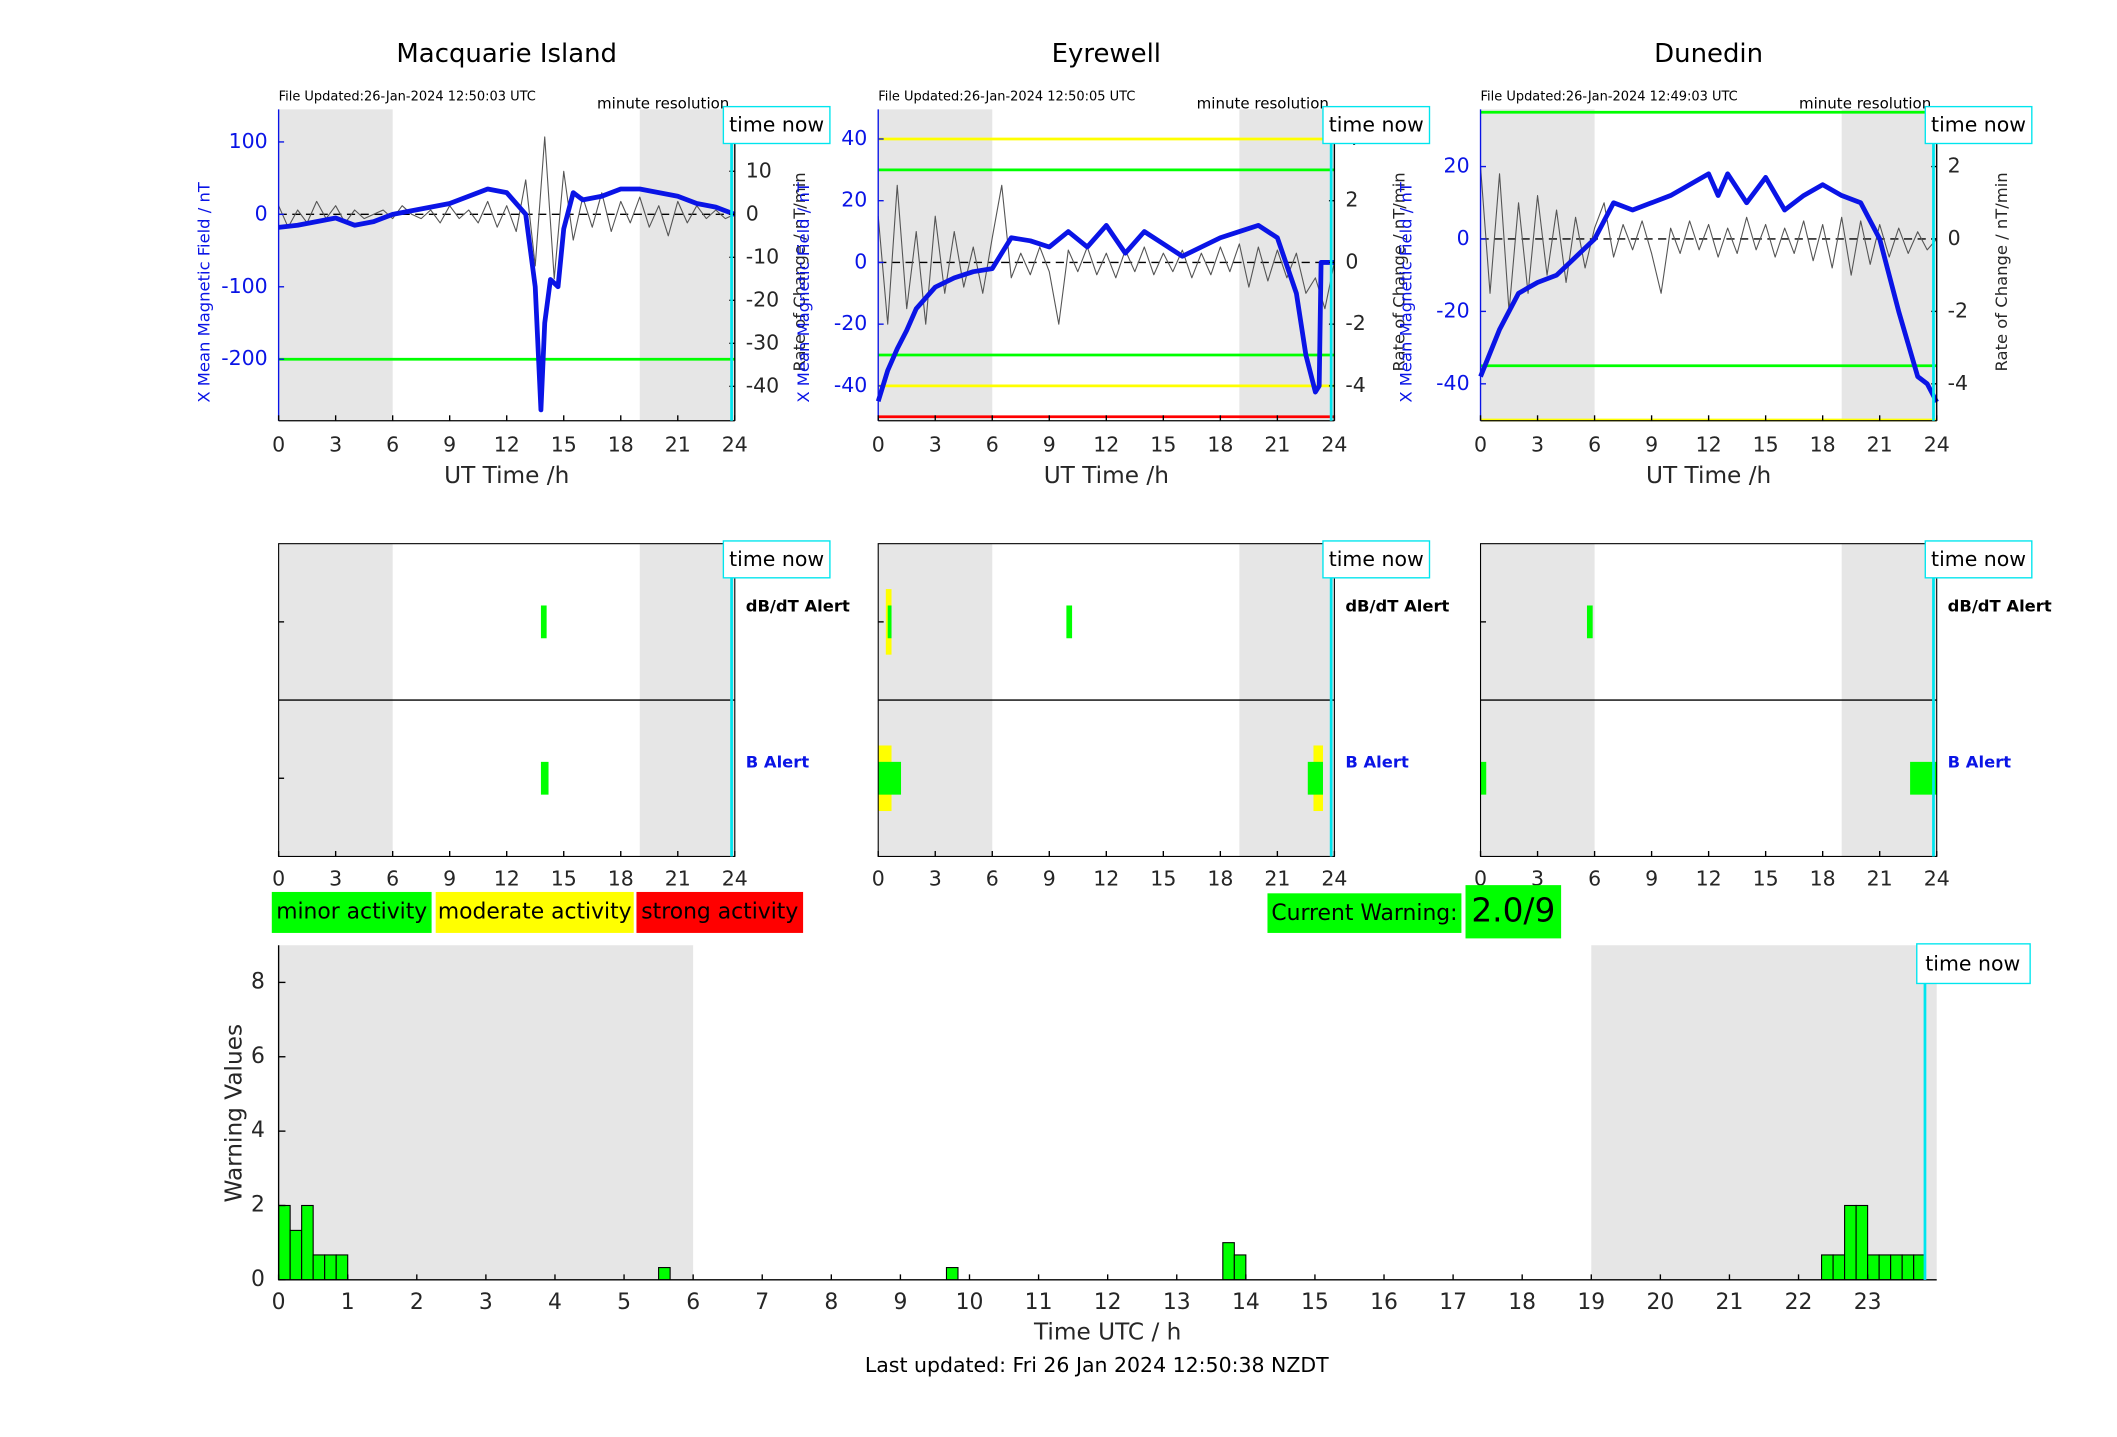 This screenshot has height=1437, width=2117. I want to click on field-line, so click(507, 299).